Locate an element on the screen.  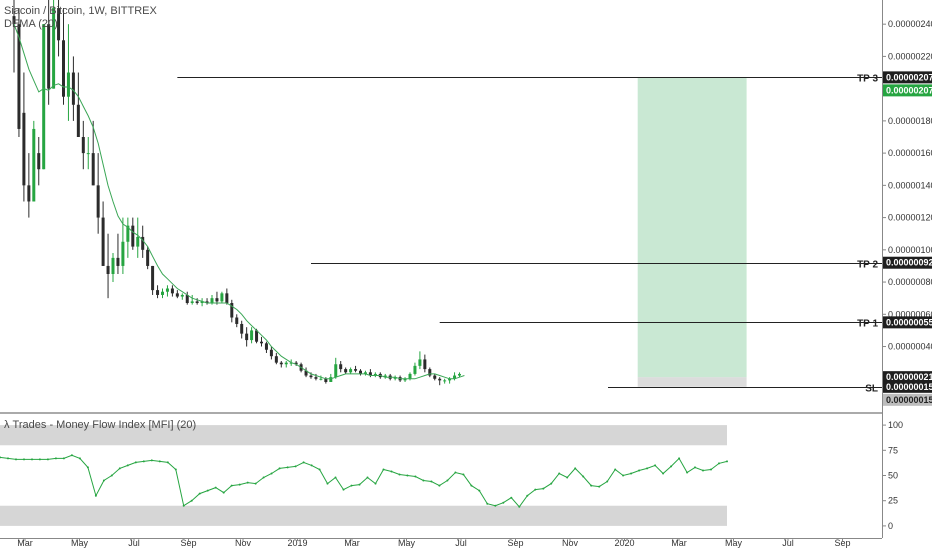
price-tag-text: 0.00000015 is located at coordinates (909, 387).